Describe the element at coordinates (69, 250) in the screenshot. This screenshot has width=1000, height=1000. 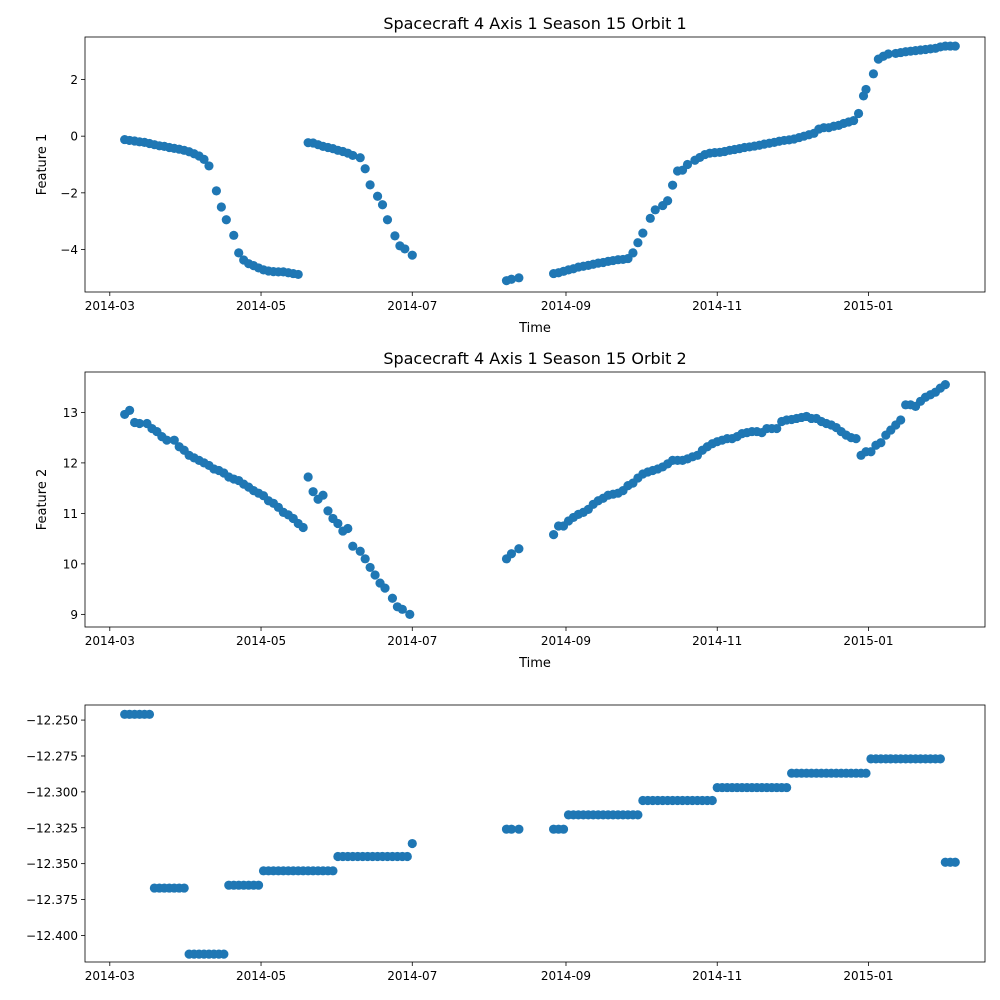
I see `y-tick-label: −4` at that location.